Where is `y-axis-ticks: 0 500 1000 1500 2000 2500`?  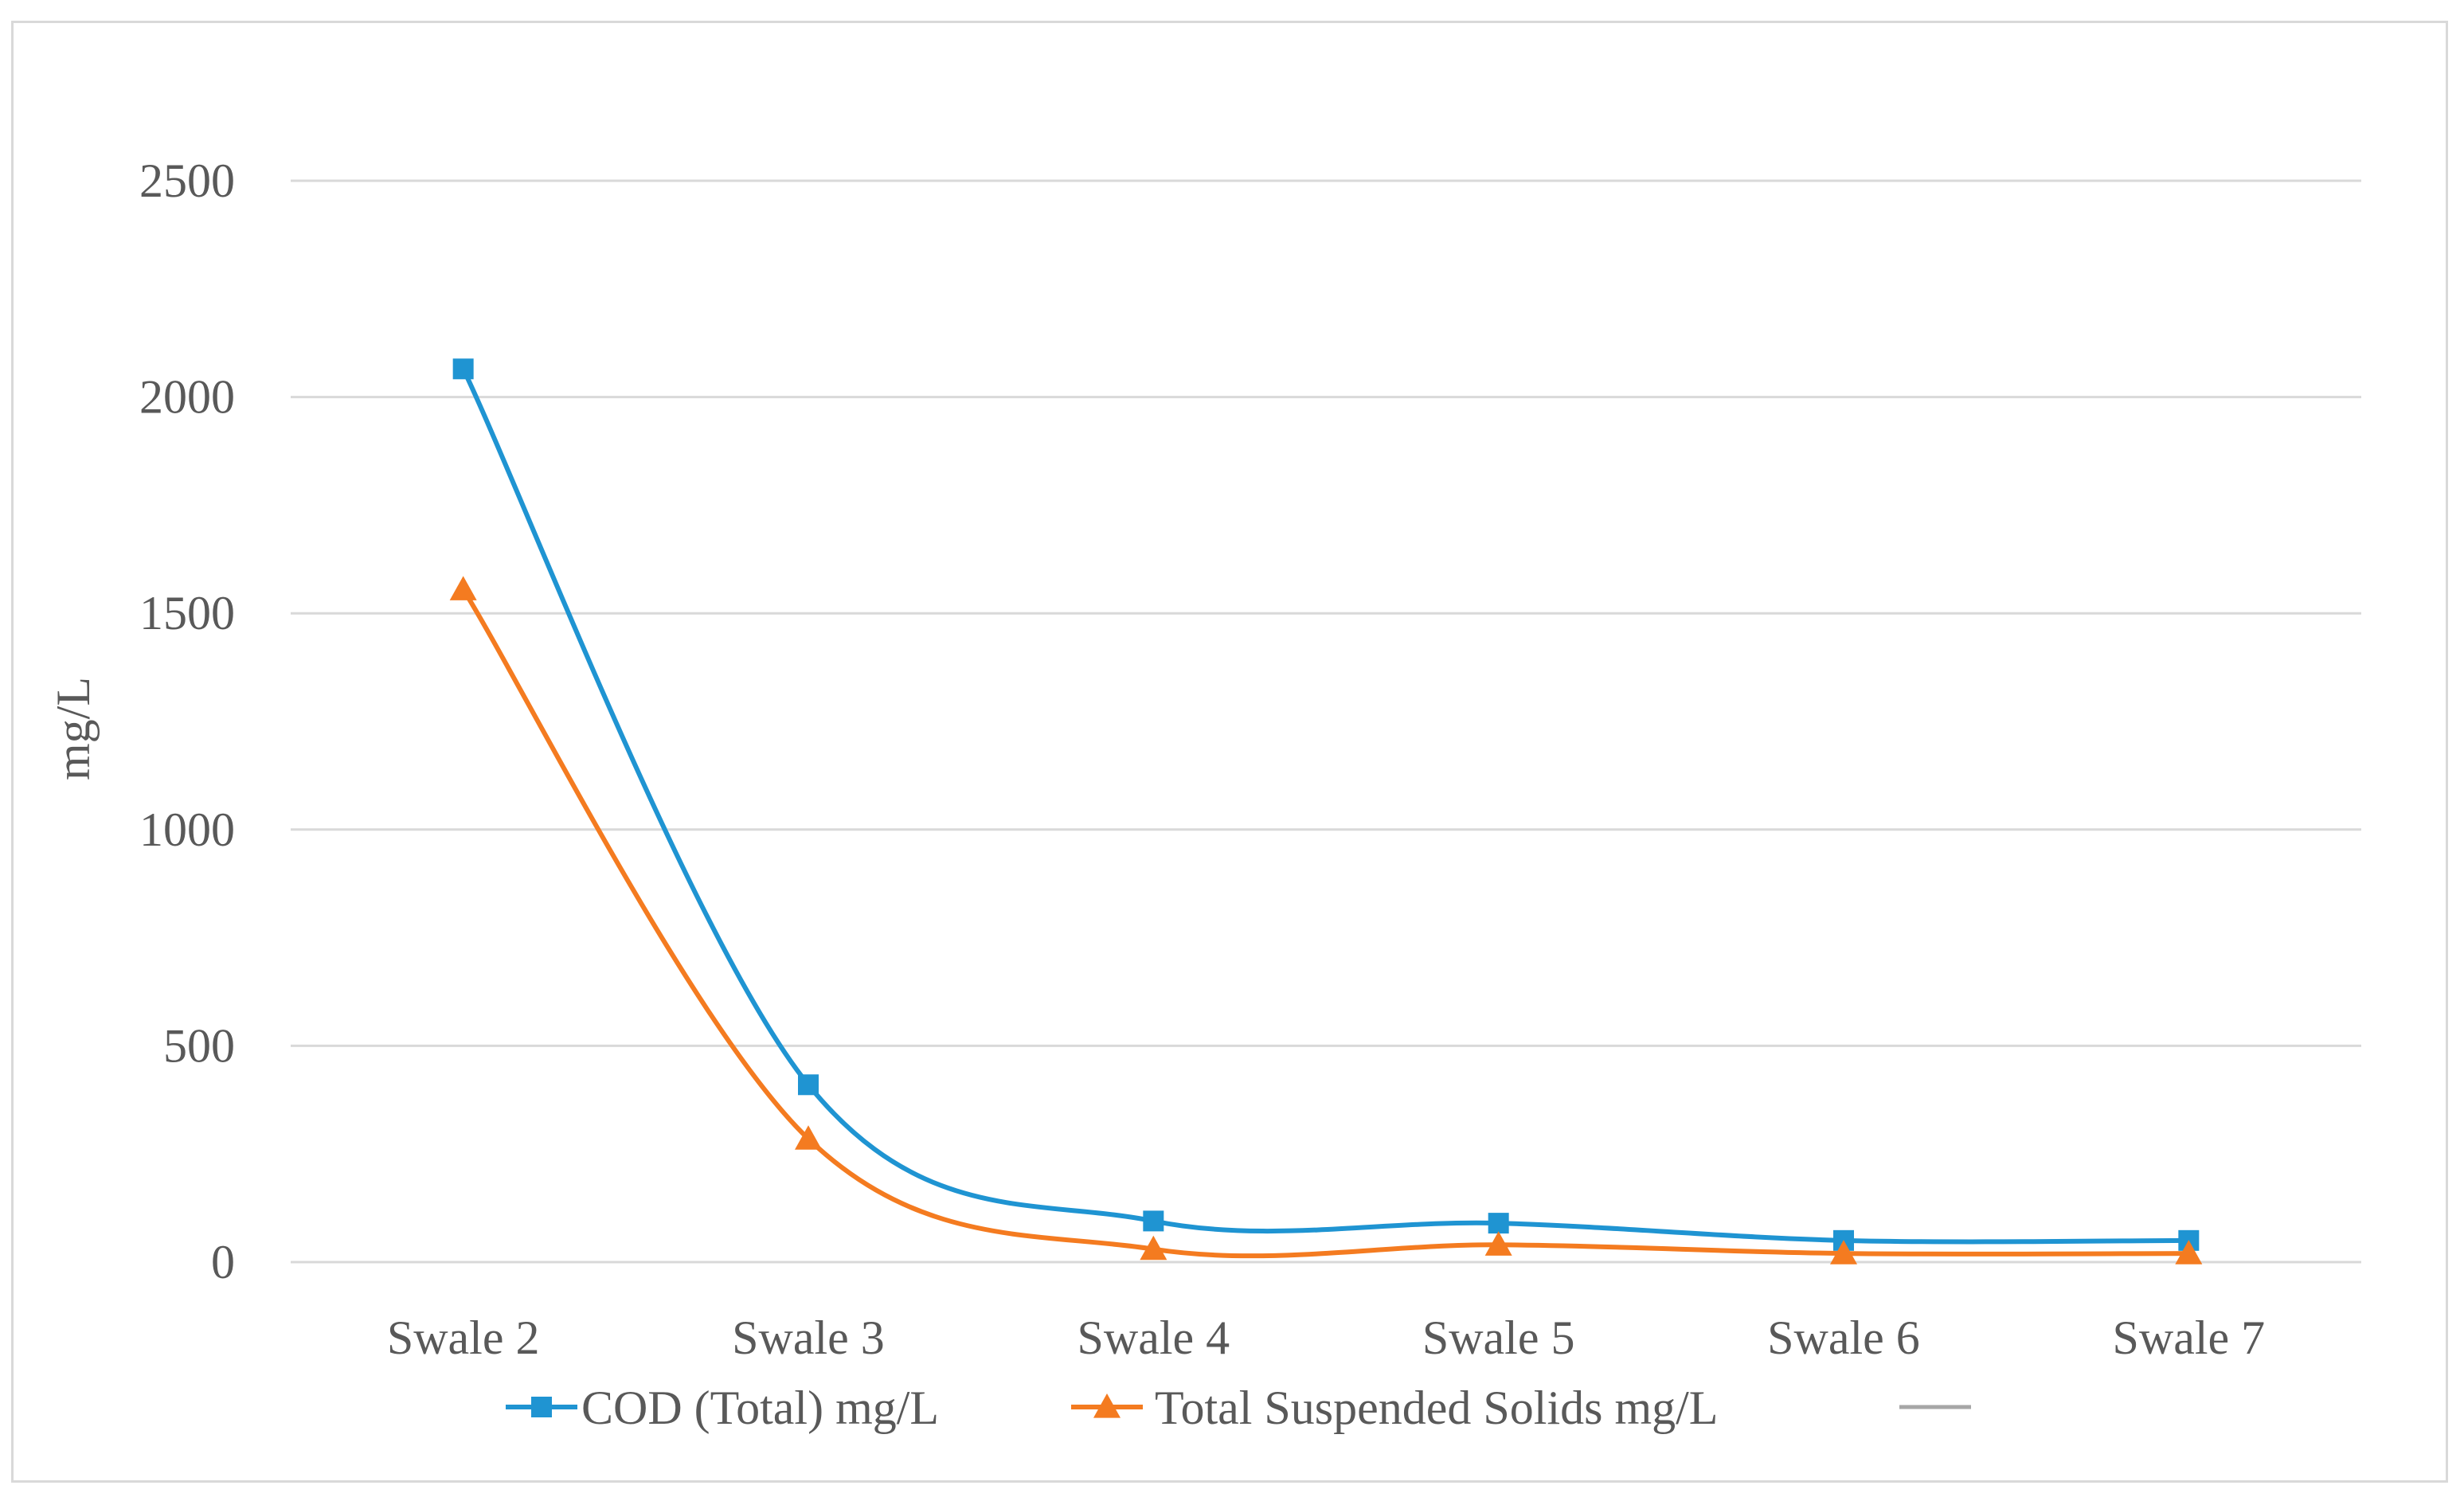
y-axis-ticks: 0 500 1000 1500 2000 2500 is located at coordinates (187, 721).